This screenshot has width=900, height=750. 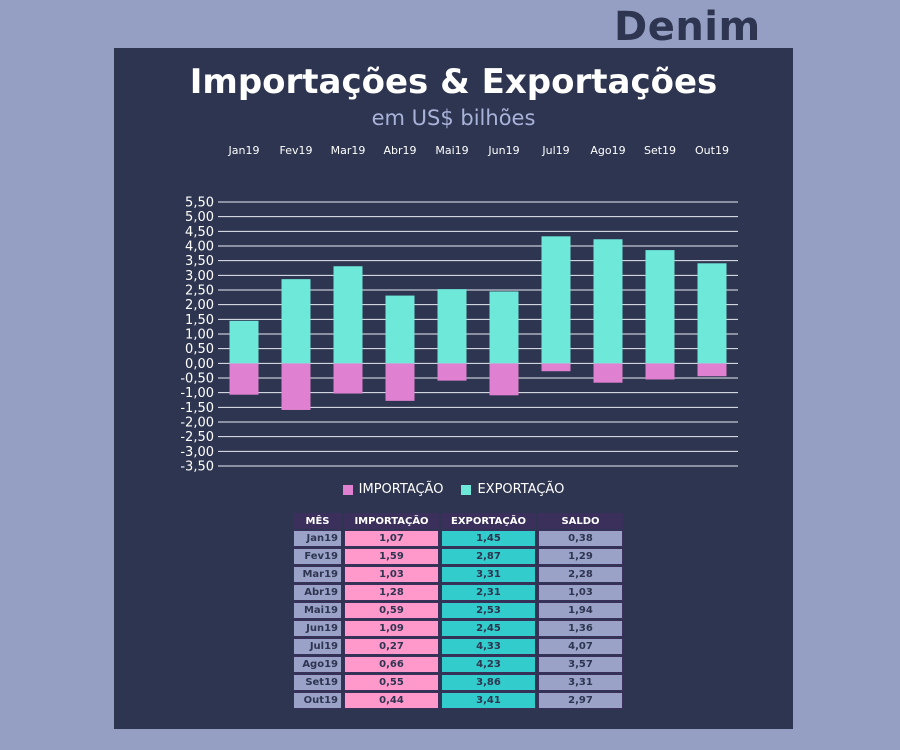 What do you see at coordinates (317, 574) in the screenshot?
I see `cell-mes: Mar19` at bounding box center [317, 574].